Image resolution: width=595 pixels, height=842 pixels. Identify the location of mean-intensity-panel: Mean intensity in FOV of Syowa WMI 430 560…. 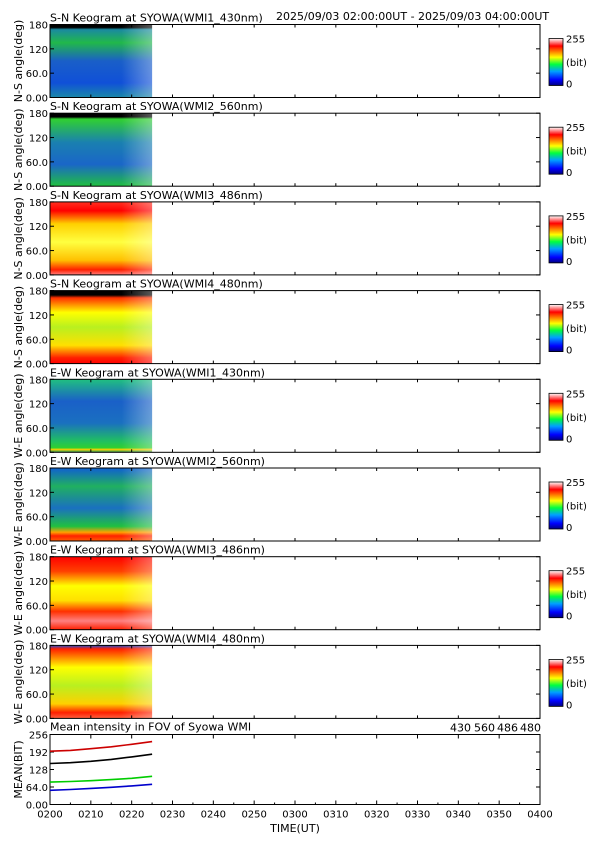
(282, 778).